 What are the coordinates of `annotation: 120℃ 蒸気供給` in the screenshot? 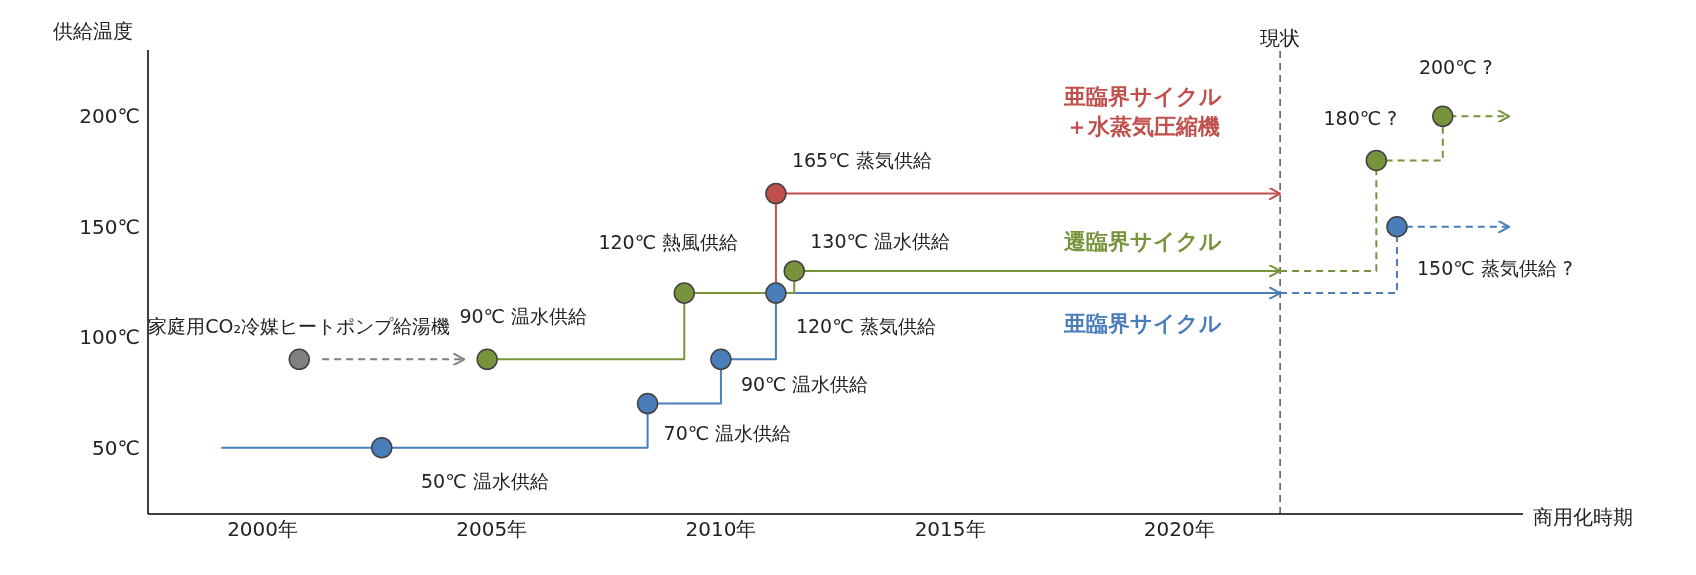 It's located at (865, 326).